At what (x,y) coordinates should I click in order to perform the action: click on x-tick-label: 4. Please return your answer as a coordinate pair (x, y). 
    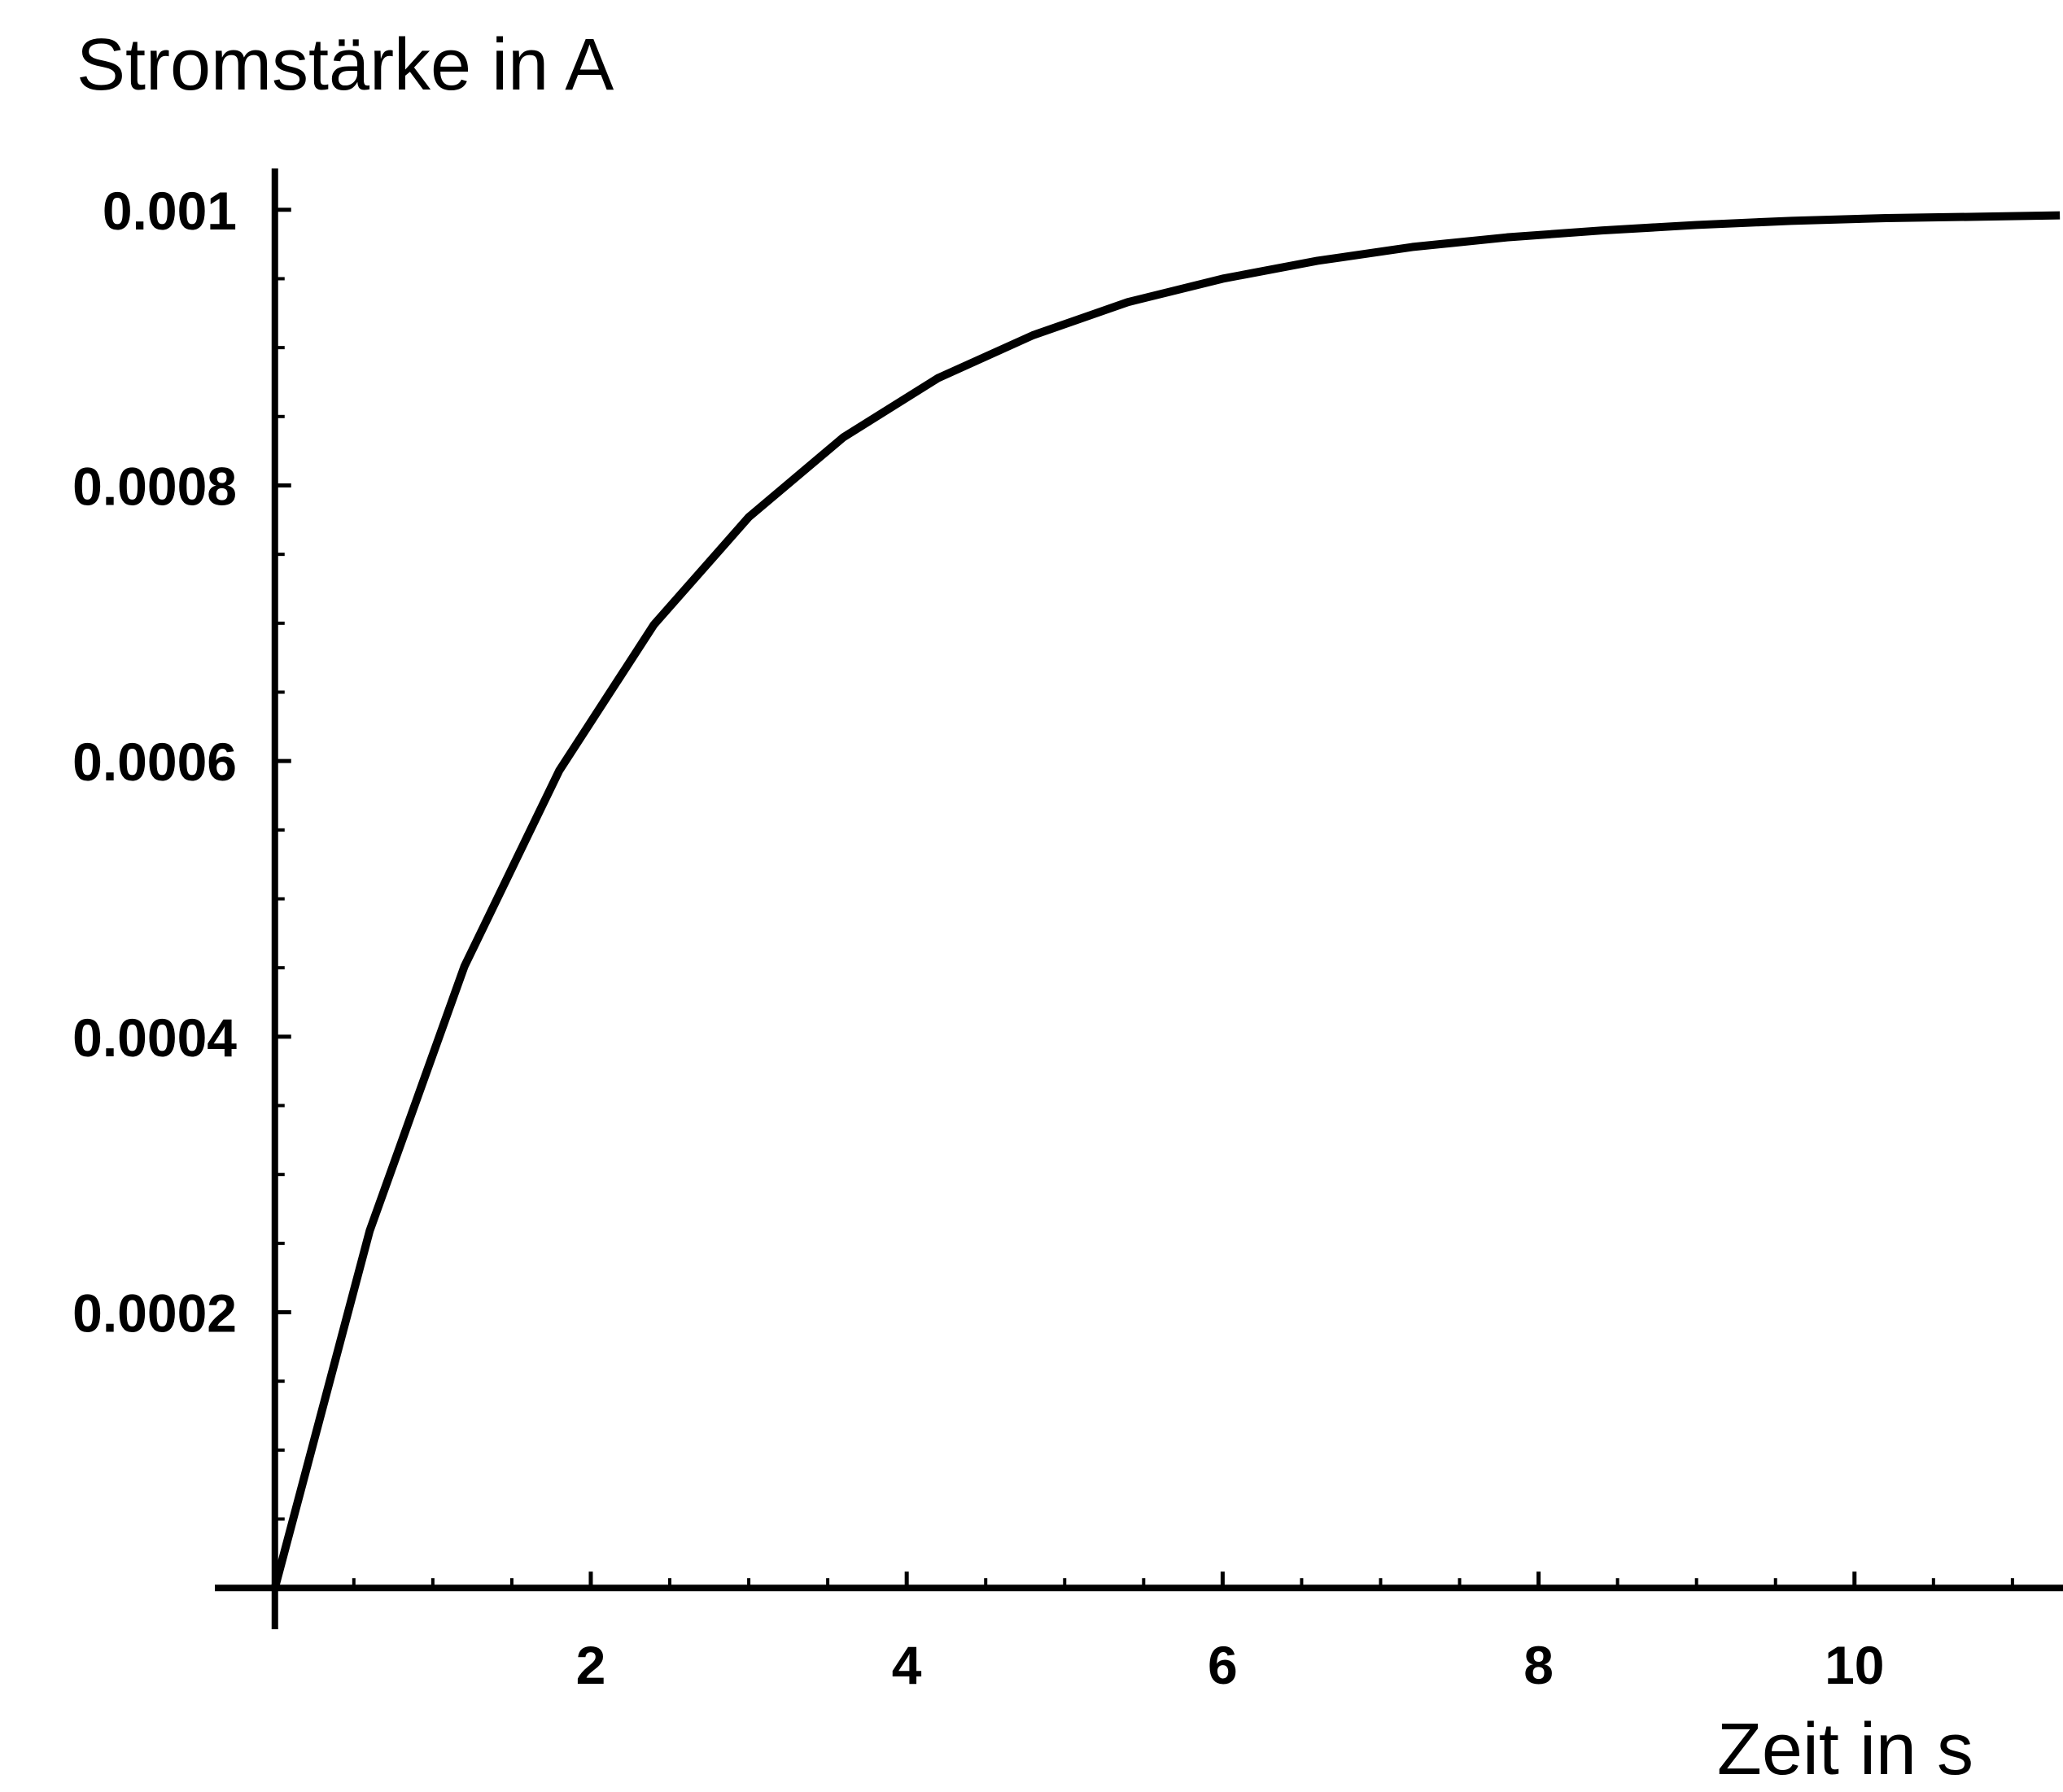
    Looking at the image, I should click on (907, 1665).